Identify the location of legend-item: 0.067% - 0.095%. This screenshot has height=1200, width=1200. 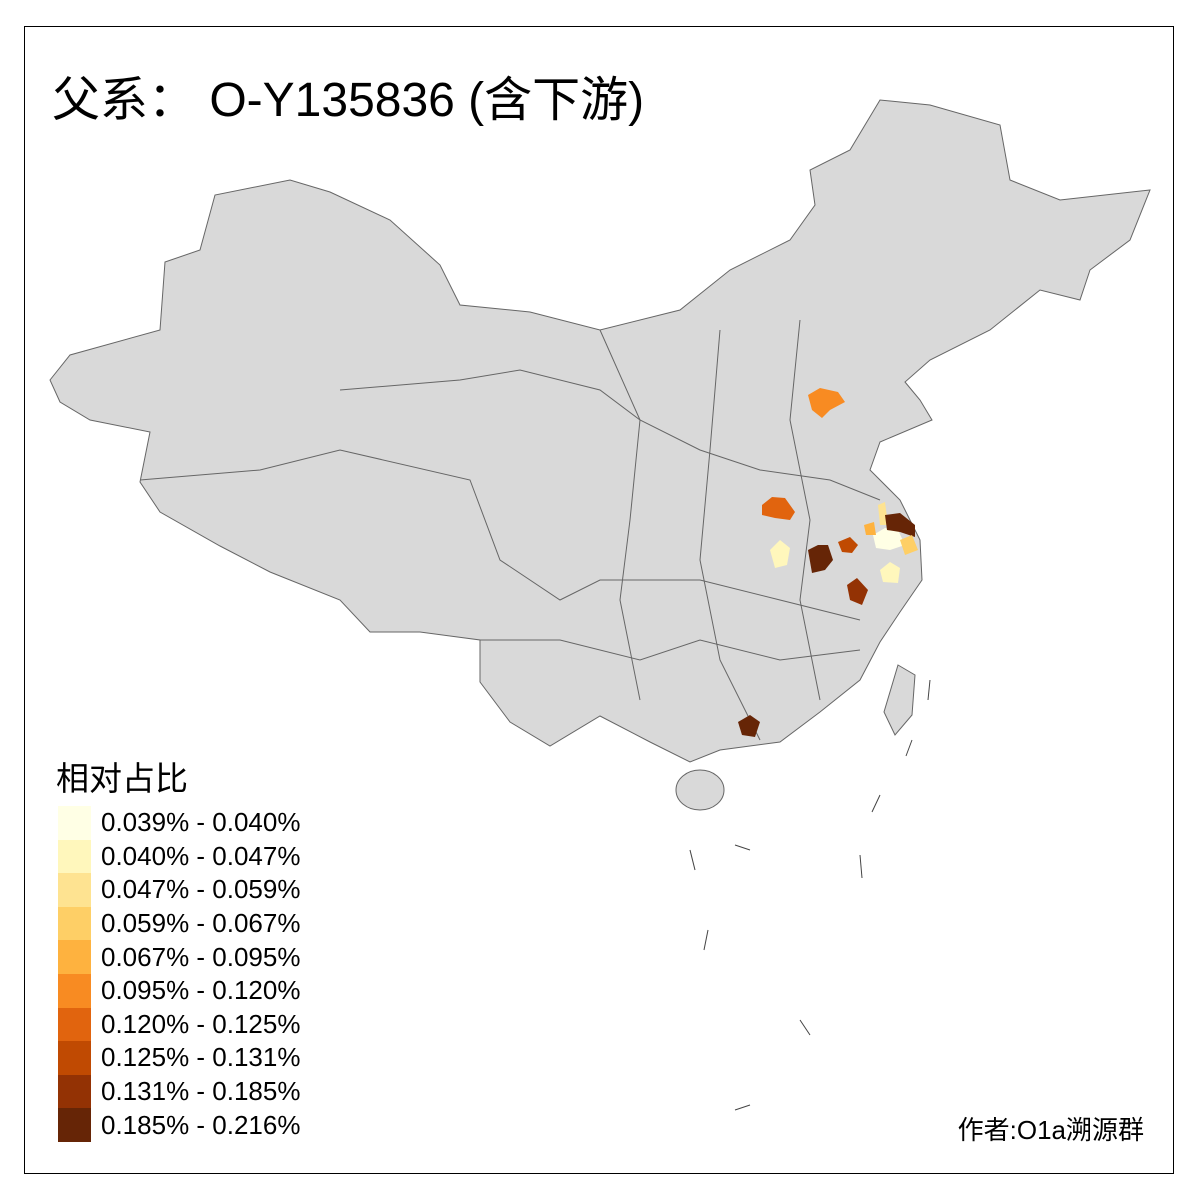
(179, 957).